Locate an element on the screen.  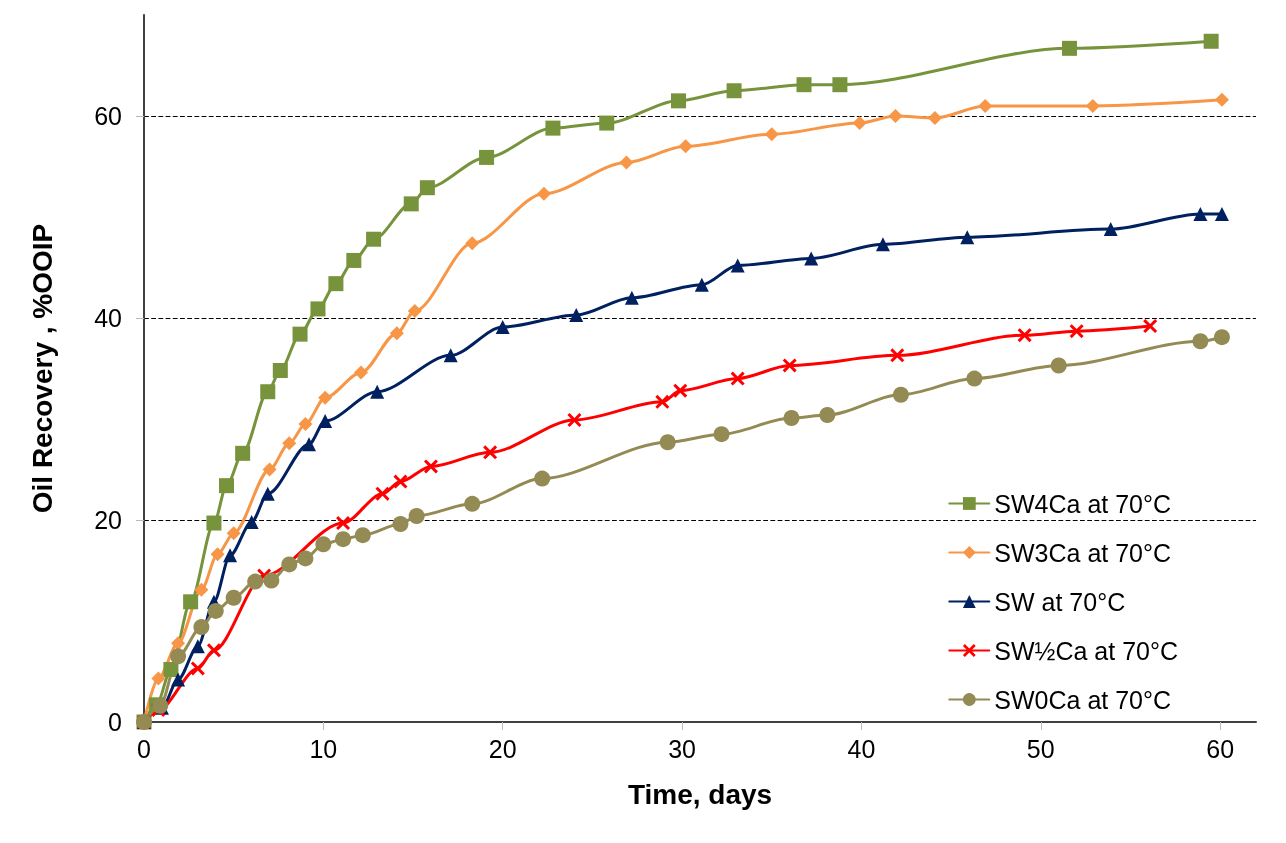
x-tick-label: 40 is located at coordinates (861, 748).